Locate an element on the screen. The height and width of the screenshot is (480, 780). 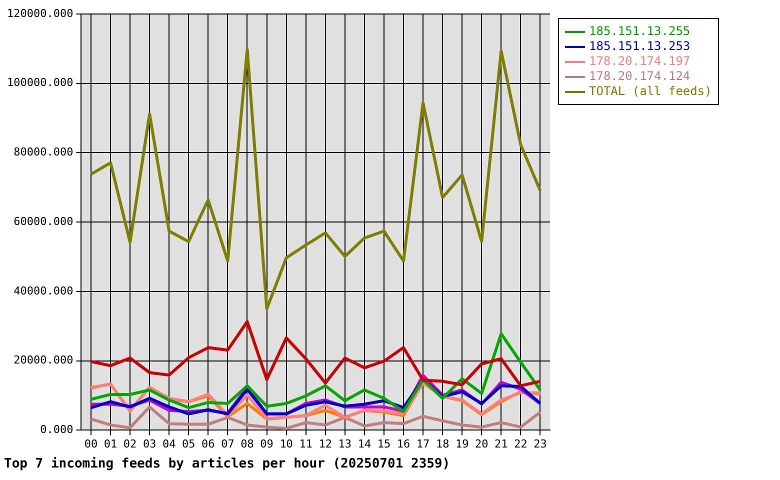
x-tick-label: 18 is located at coordinates (443, 444).